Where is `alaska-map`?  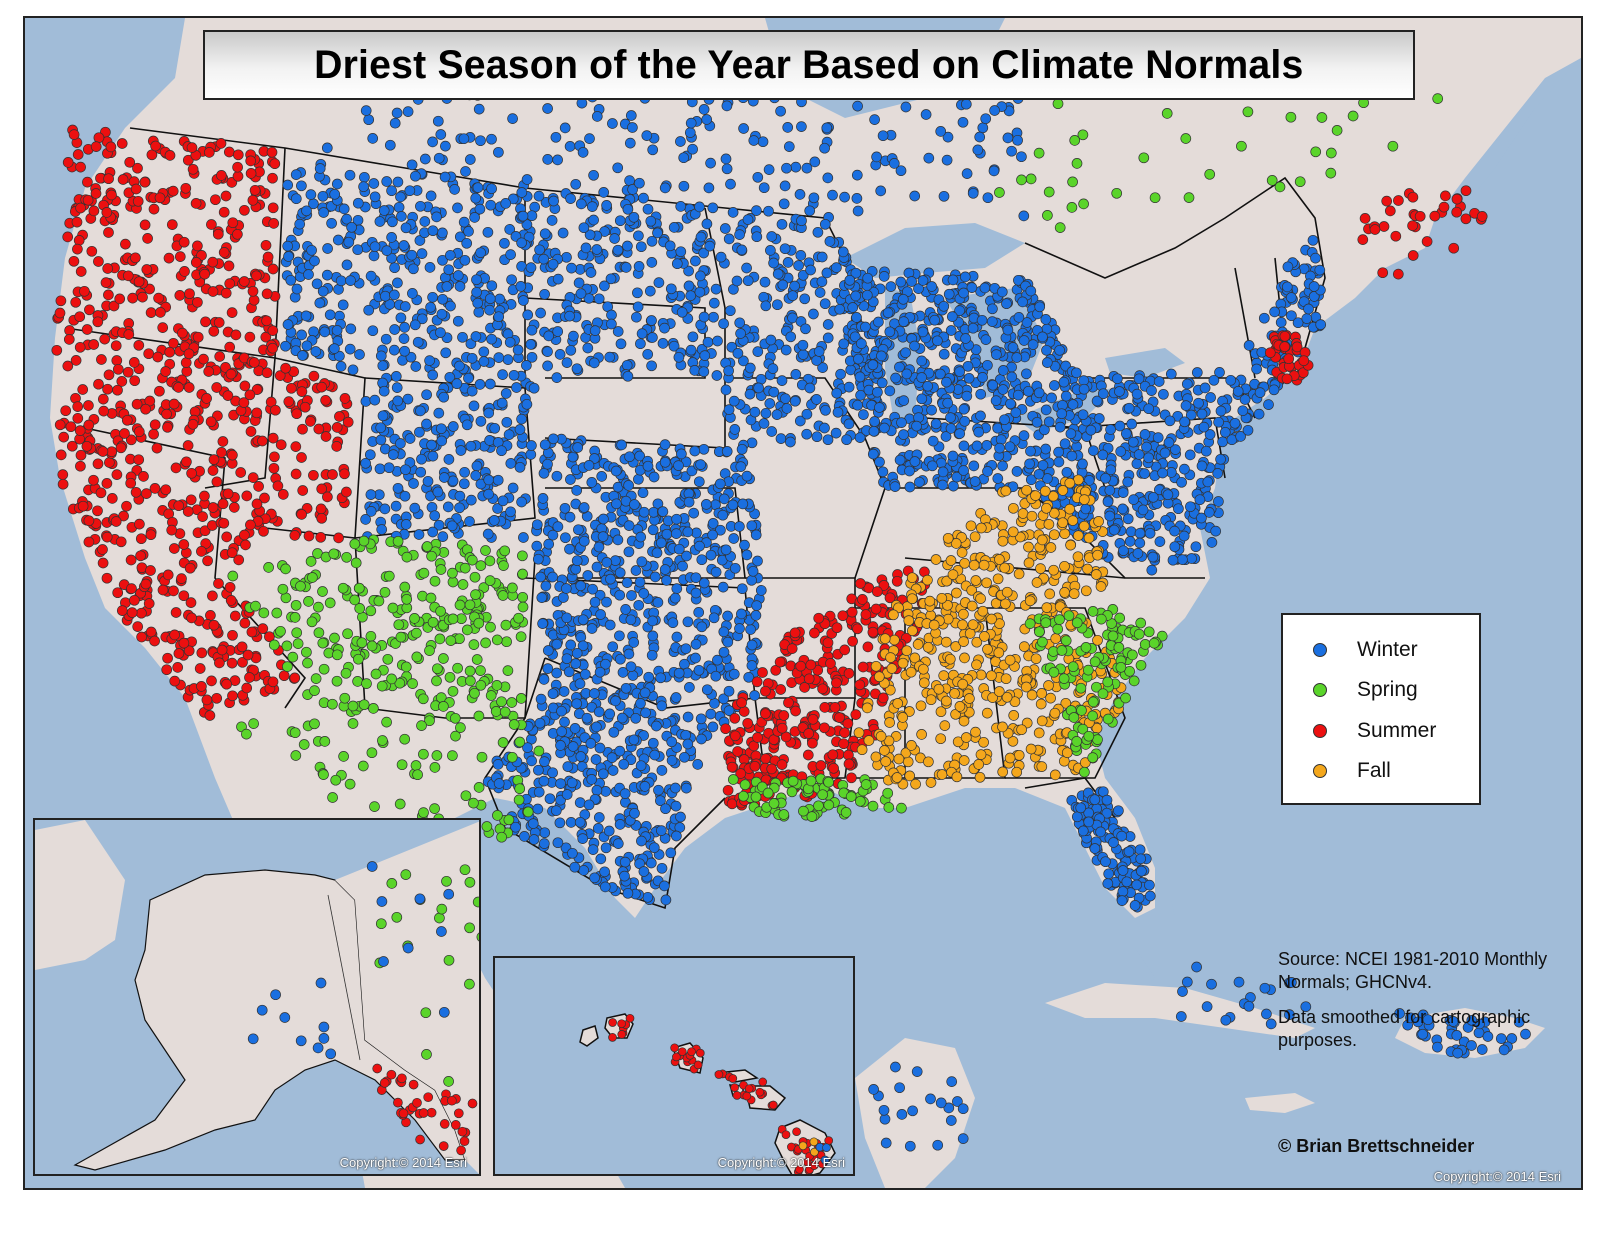
alaska-map is located at coordinates (257, 997).